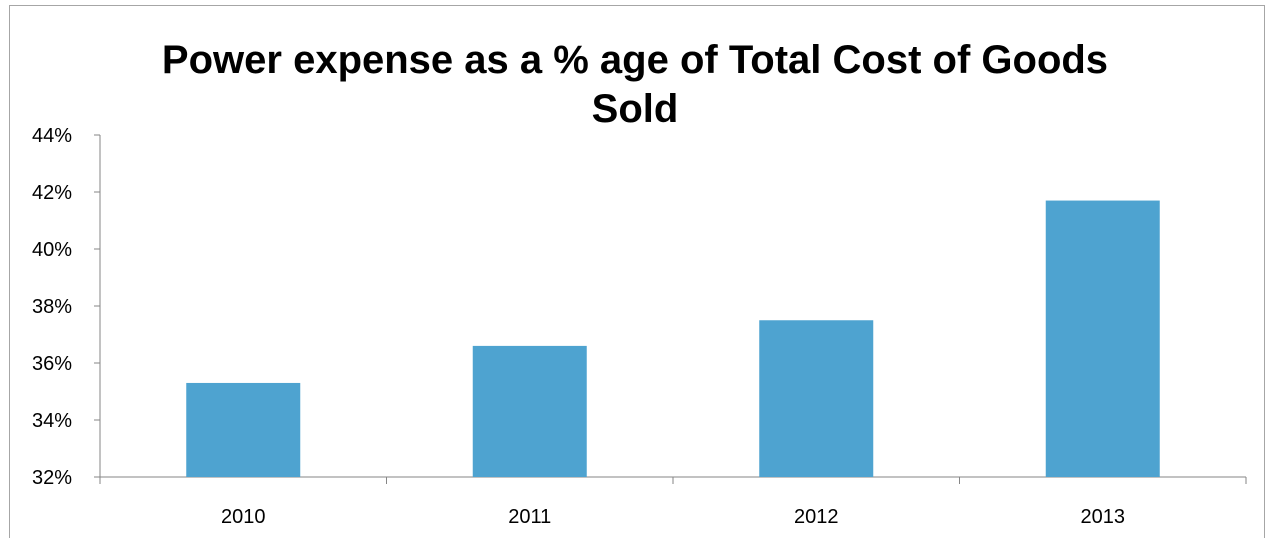 The height and width of the screenshot is (538, 1270). What do you see at coordinates (52, 478) in the screenshot?
I see `y-tick-label: 32%` at bounding box center [52, 478].